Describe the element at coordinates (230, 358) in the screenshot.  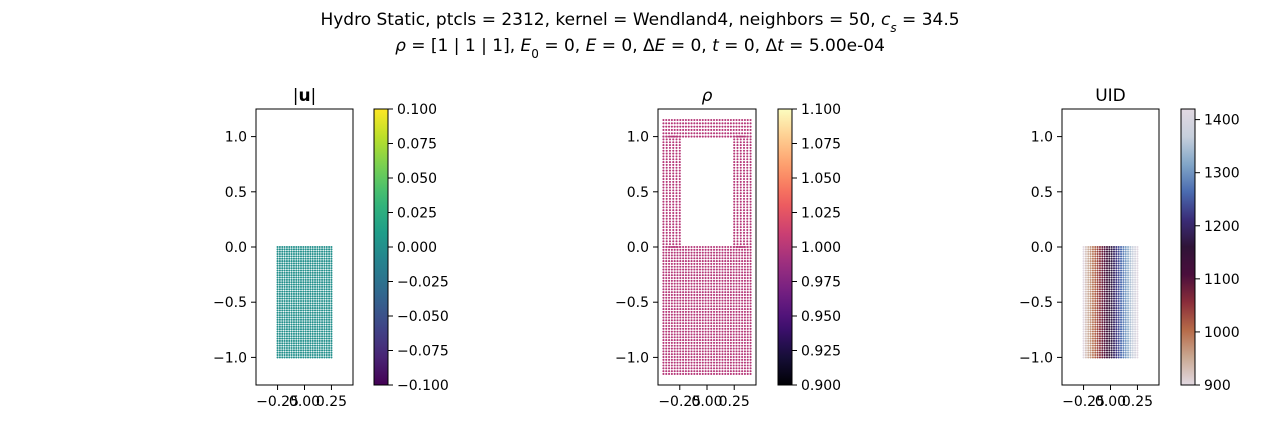
I see `y-tick-label: −1.0` at that location.